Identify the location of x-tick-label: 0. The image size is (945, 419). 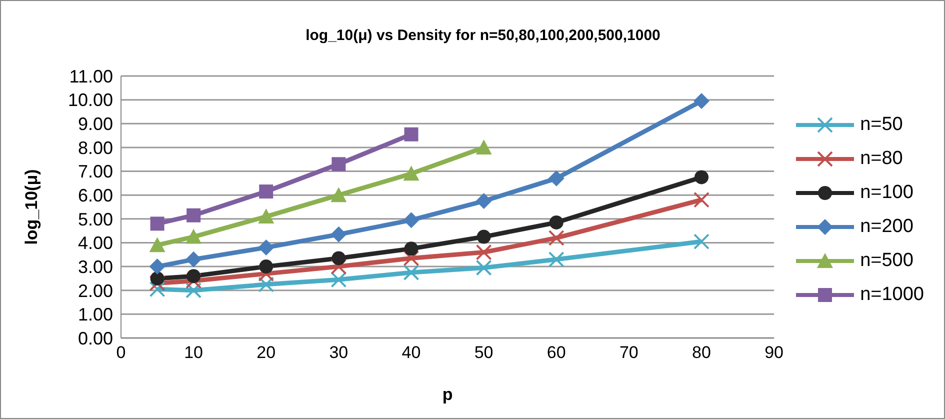
(121, 352).